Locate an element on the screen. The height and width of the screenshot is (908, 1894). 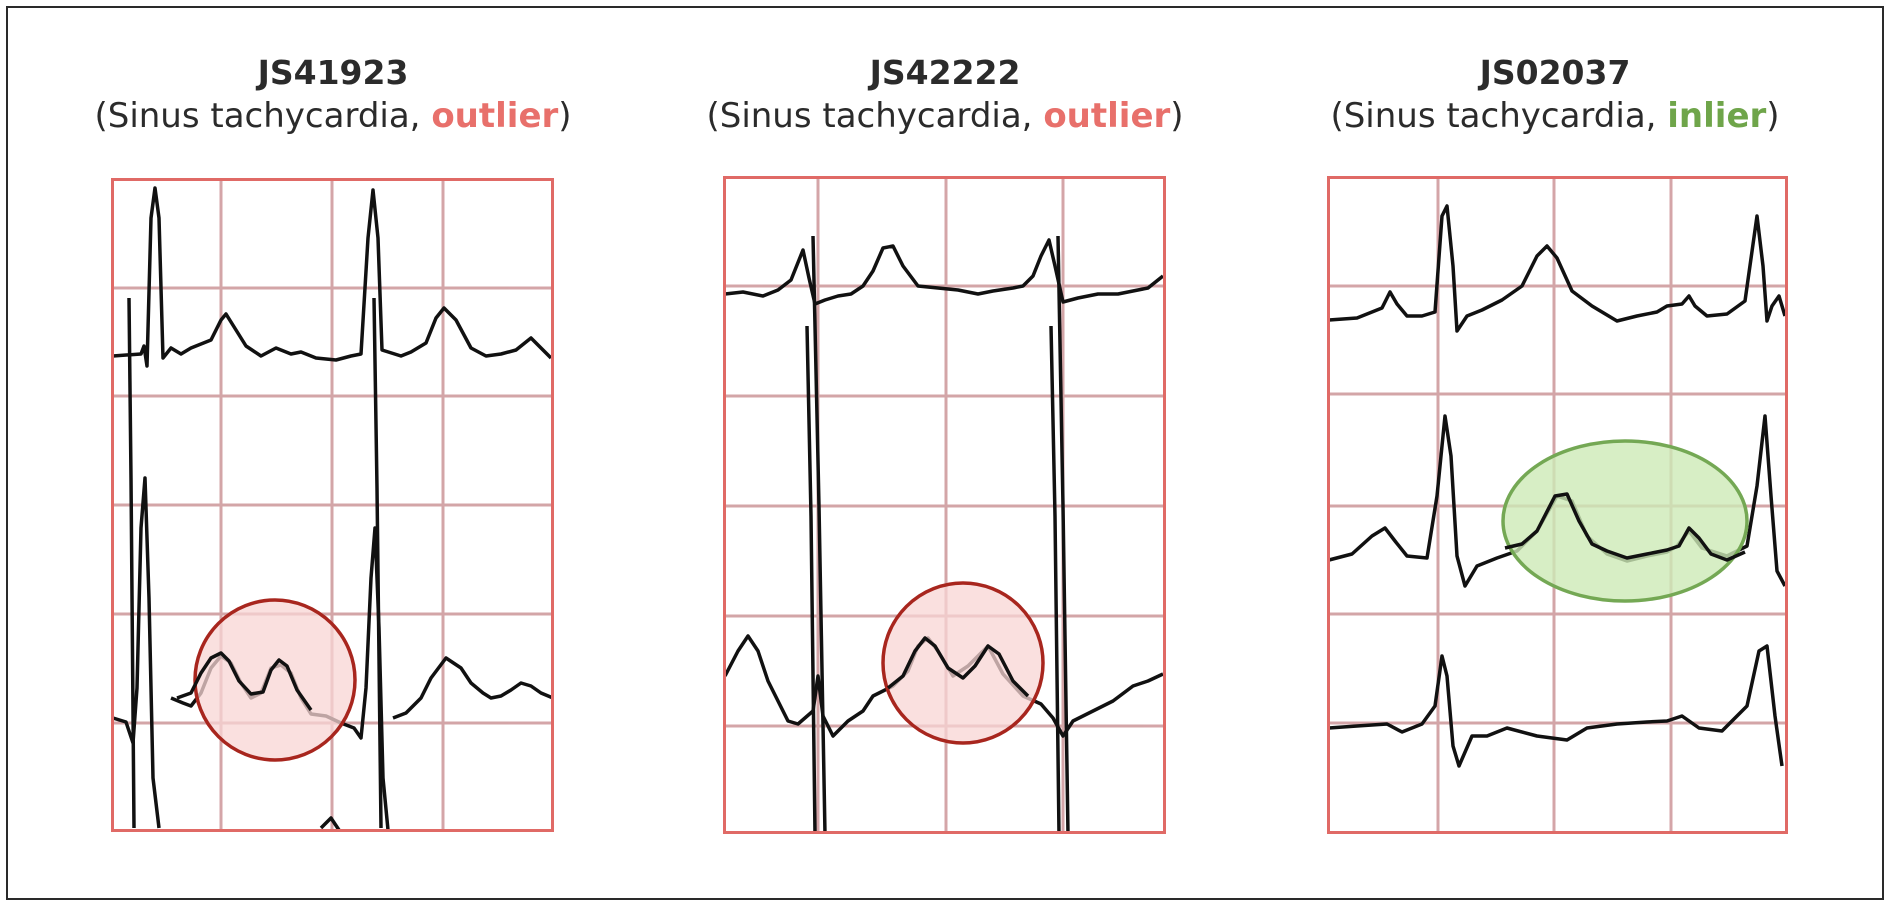
panel-3-title: JS02037 (Sinus tachycardia, inlier) is located at coordinates (1555, 96).